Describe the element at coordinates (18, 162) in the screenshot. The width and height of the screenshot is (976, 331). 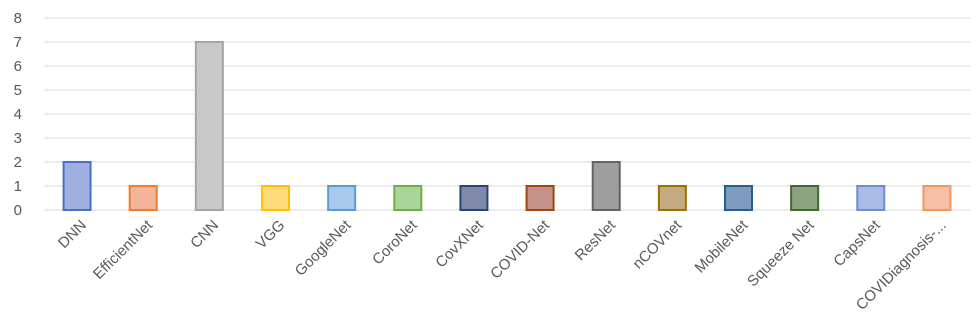
I see `y-tick-label: 2` at that location.